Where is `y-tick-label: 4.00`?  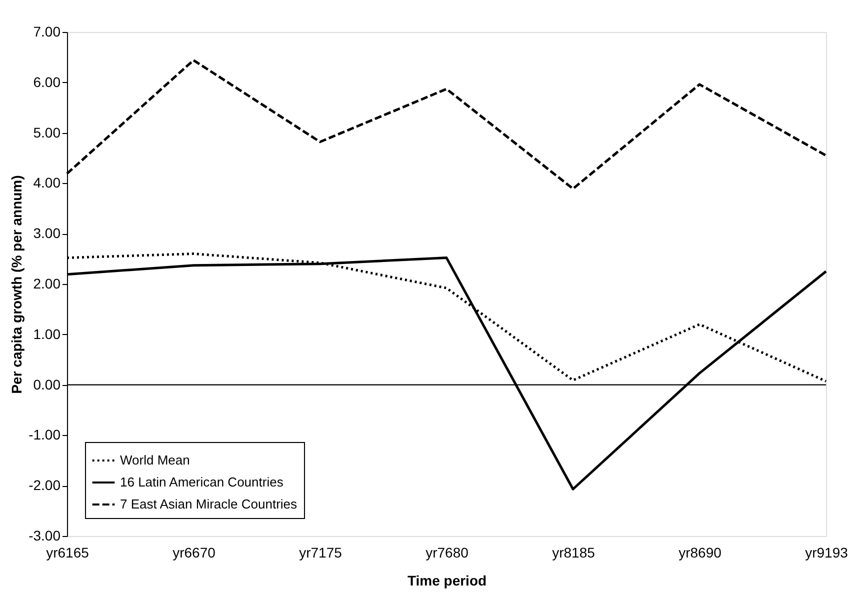
y-tick-label: 4.00 is located at coordinates (47, 182).